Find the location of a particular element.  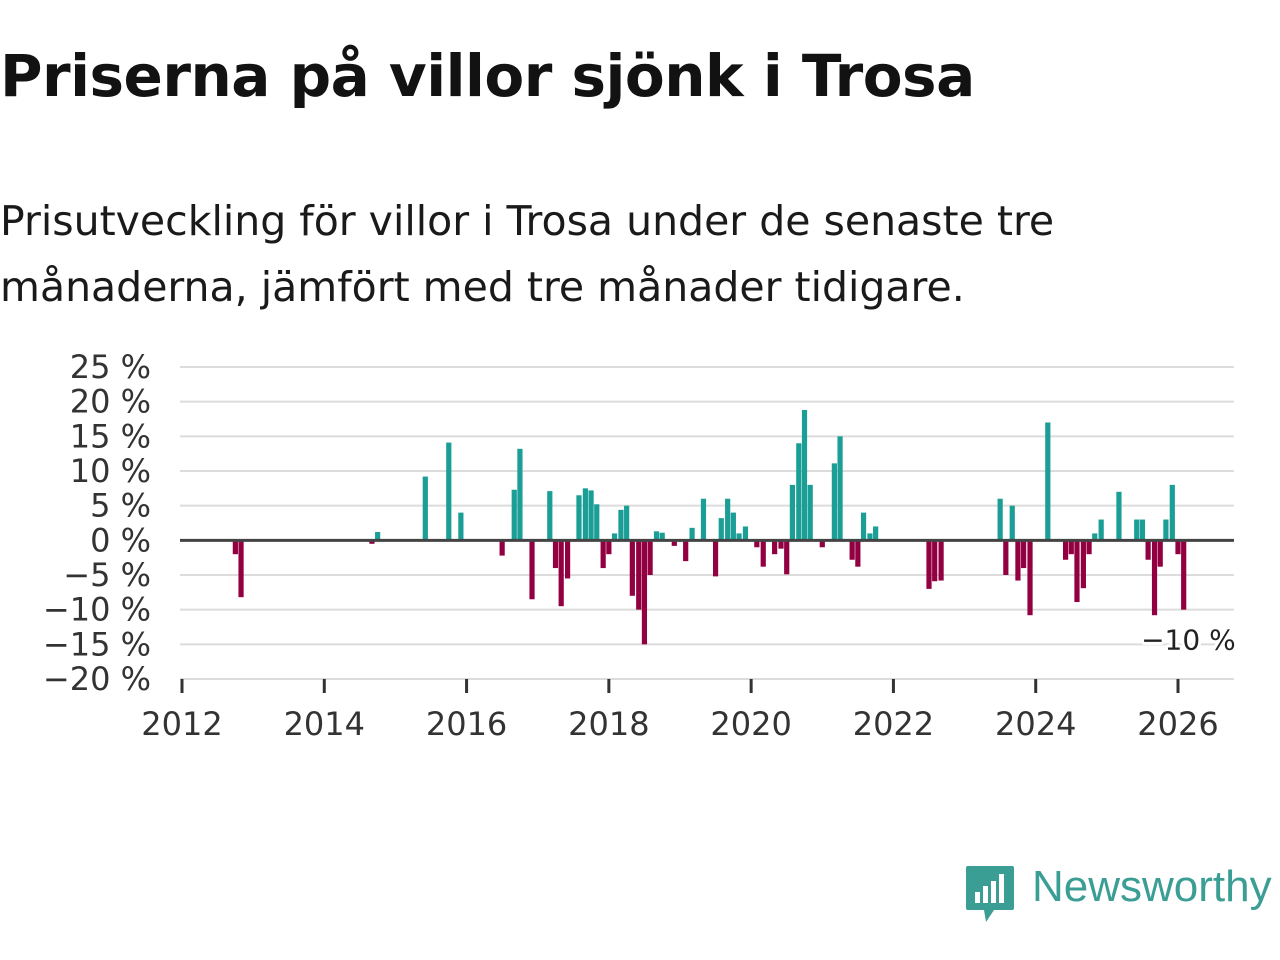

y-tick-label: −20 % is located at coordinates (97, 679).